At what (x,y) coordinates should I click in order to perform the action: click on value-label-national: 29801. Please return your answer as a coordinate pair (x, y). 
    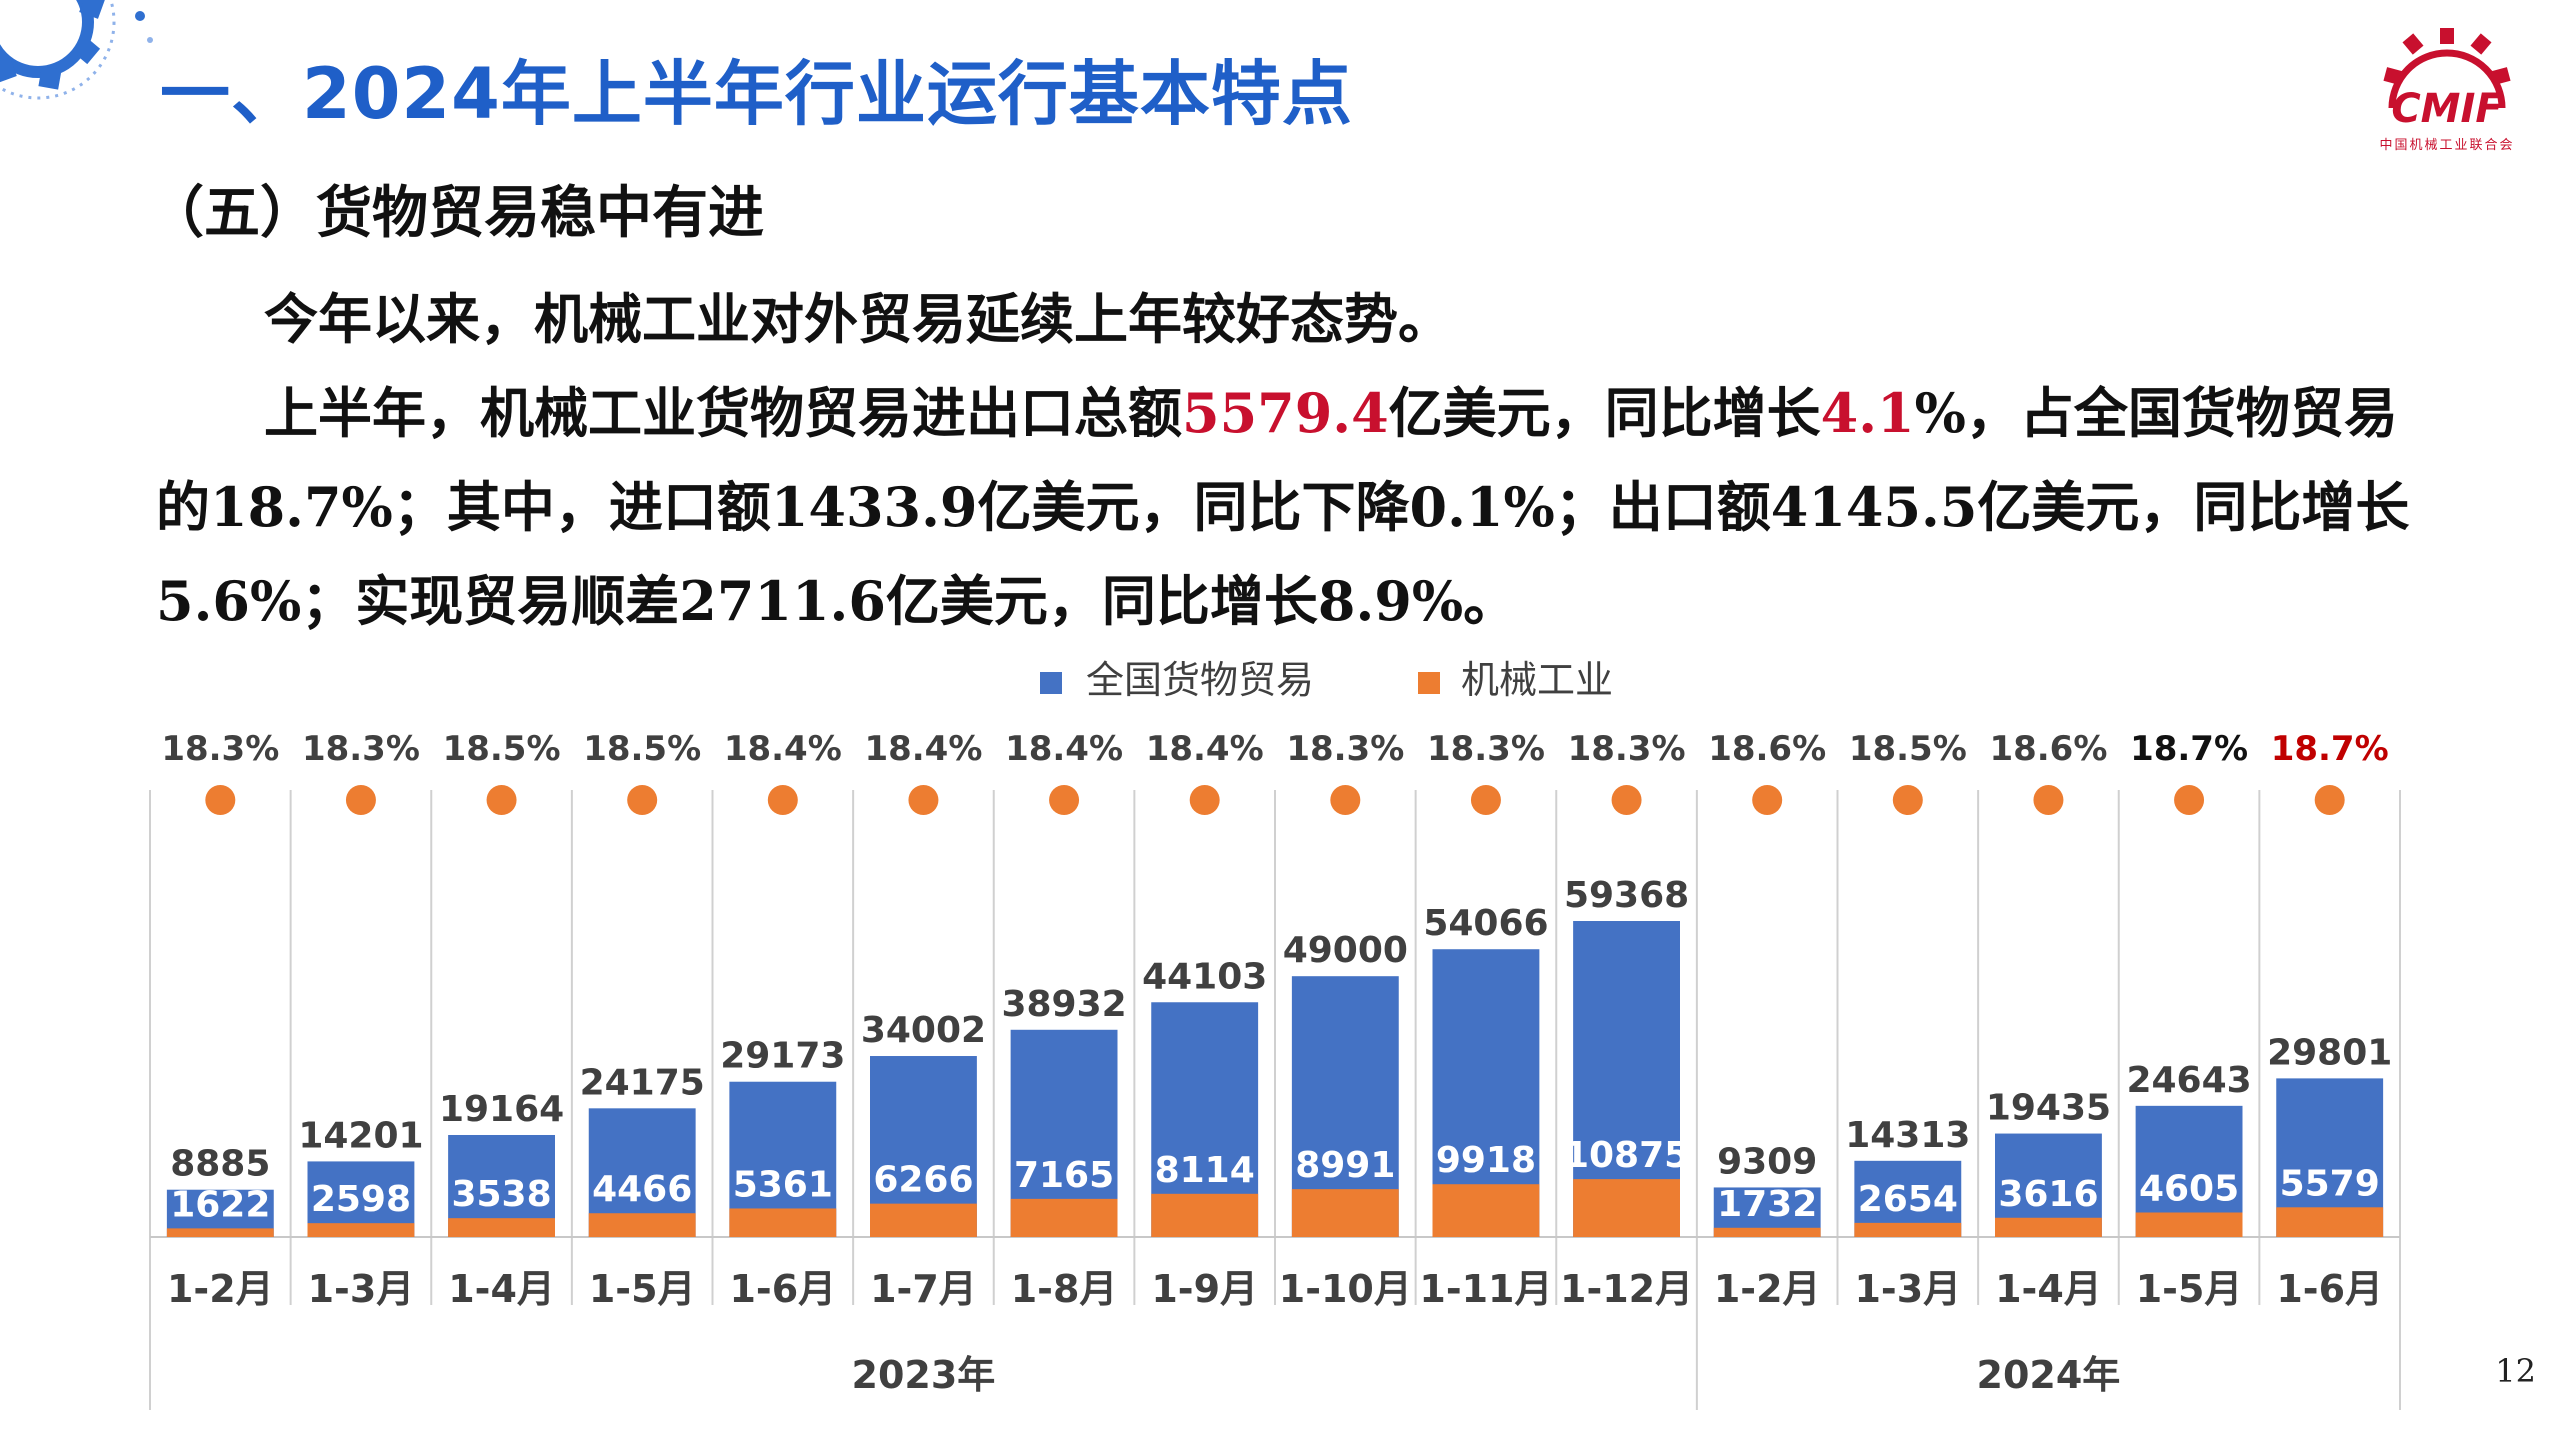
    Looking at the image, I should click on (2329, 1052).